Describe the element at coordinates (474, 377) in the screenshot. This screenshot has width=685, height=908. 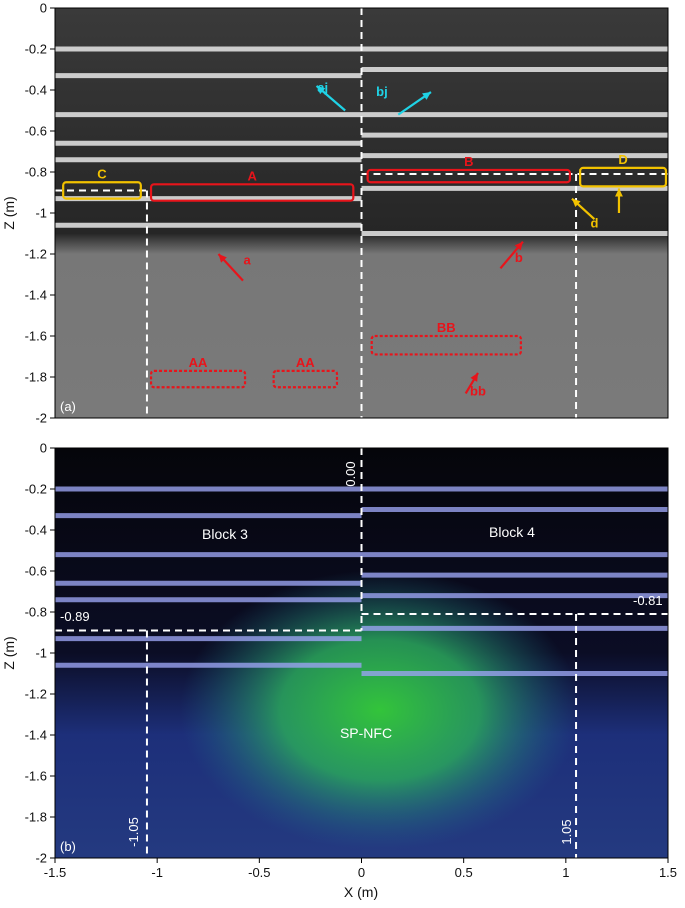
I see `arrowhead-bb` at that location.